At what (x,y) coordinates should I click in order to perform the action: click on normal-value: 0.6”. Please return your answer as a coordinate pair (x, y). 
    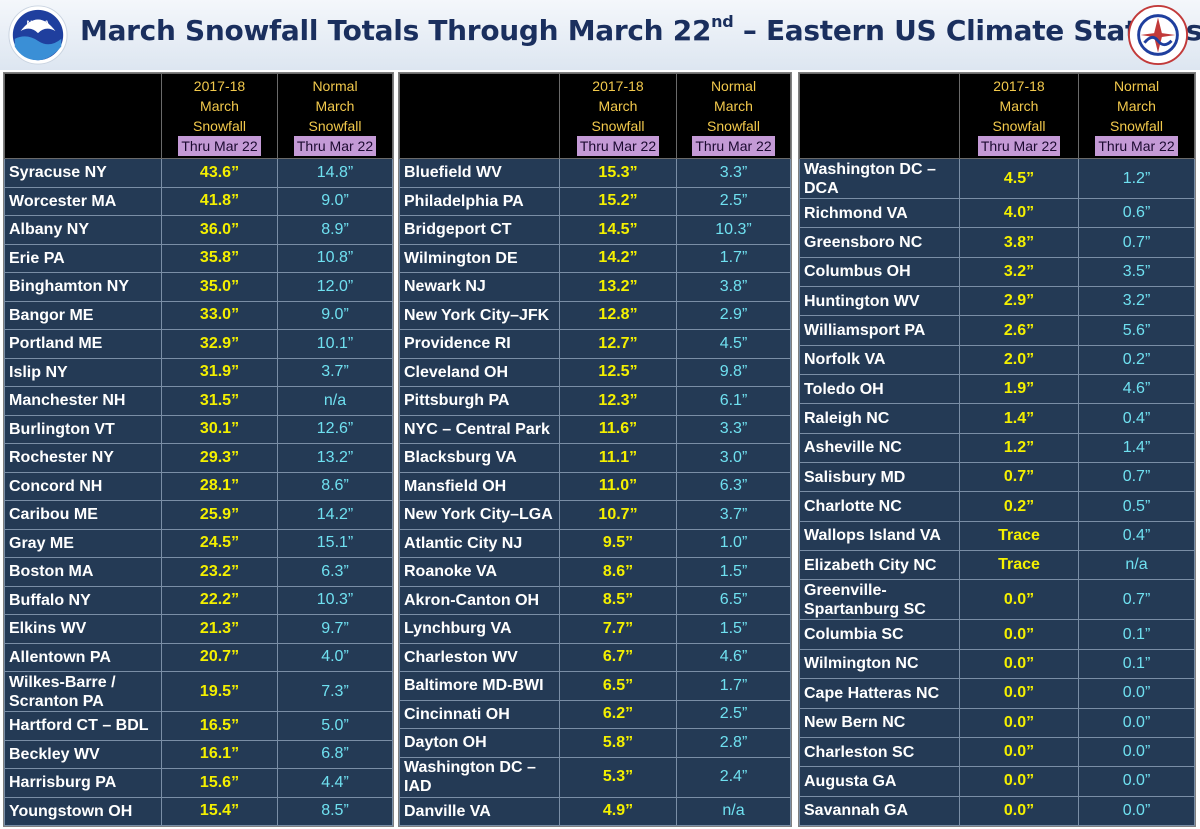
    Looking at the image, I should click on (1136, 213).